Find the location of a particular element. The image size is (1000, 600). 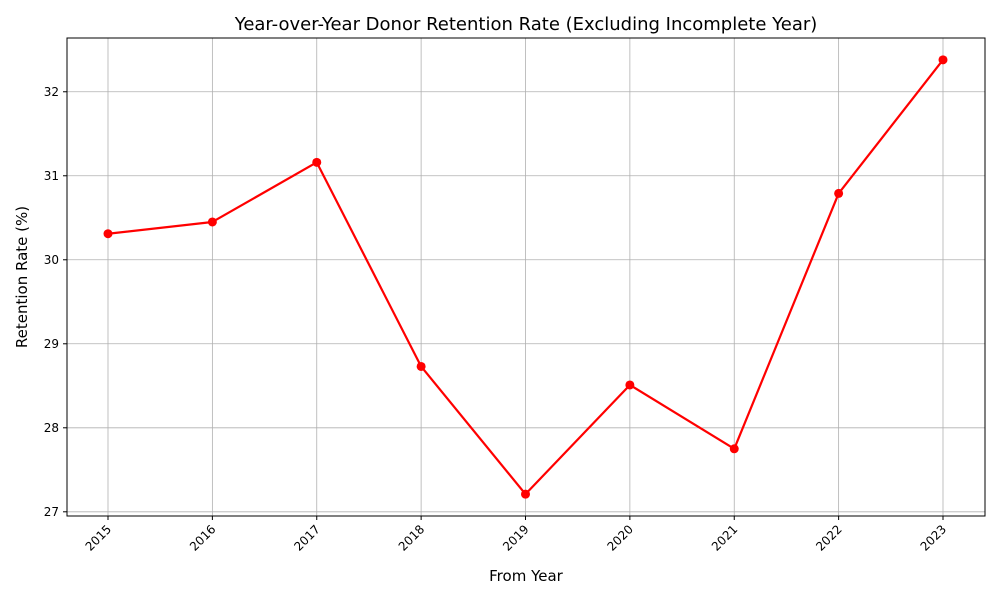

x-tick-label: 2018 is located at coordinates (411, 537).